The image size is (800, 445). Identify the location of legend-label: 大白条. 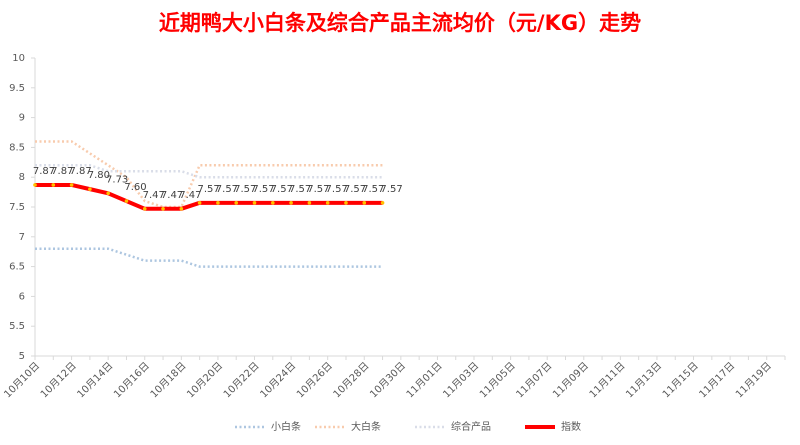
(366, 426).